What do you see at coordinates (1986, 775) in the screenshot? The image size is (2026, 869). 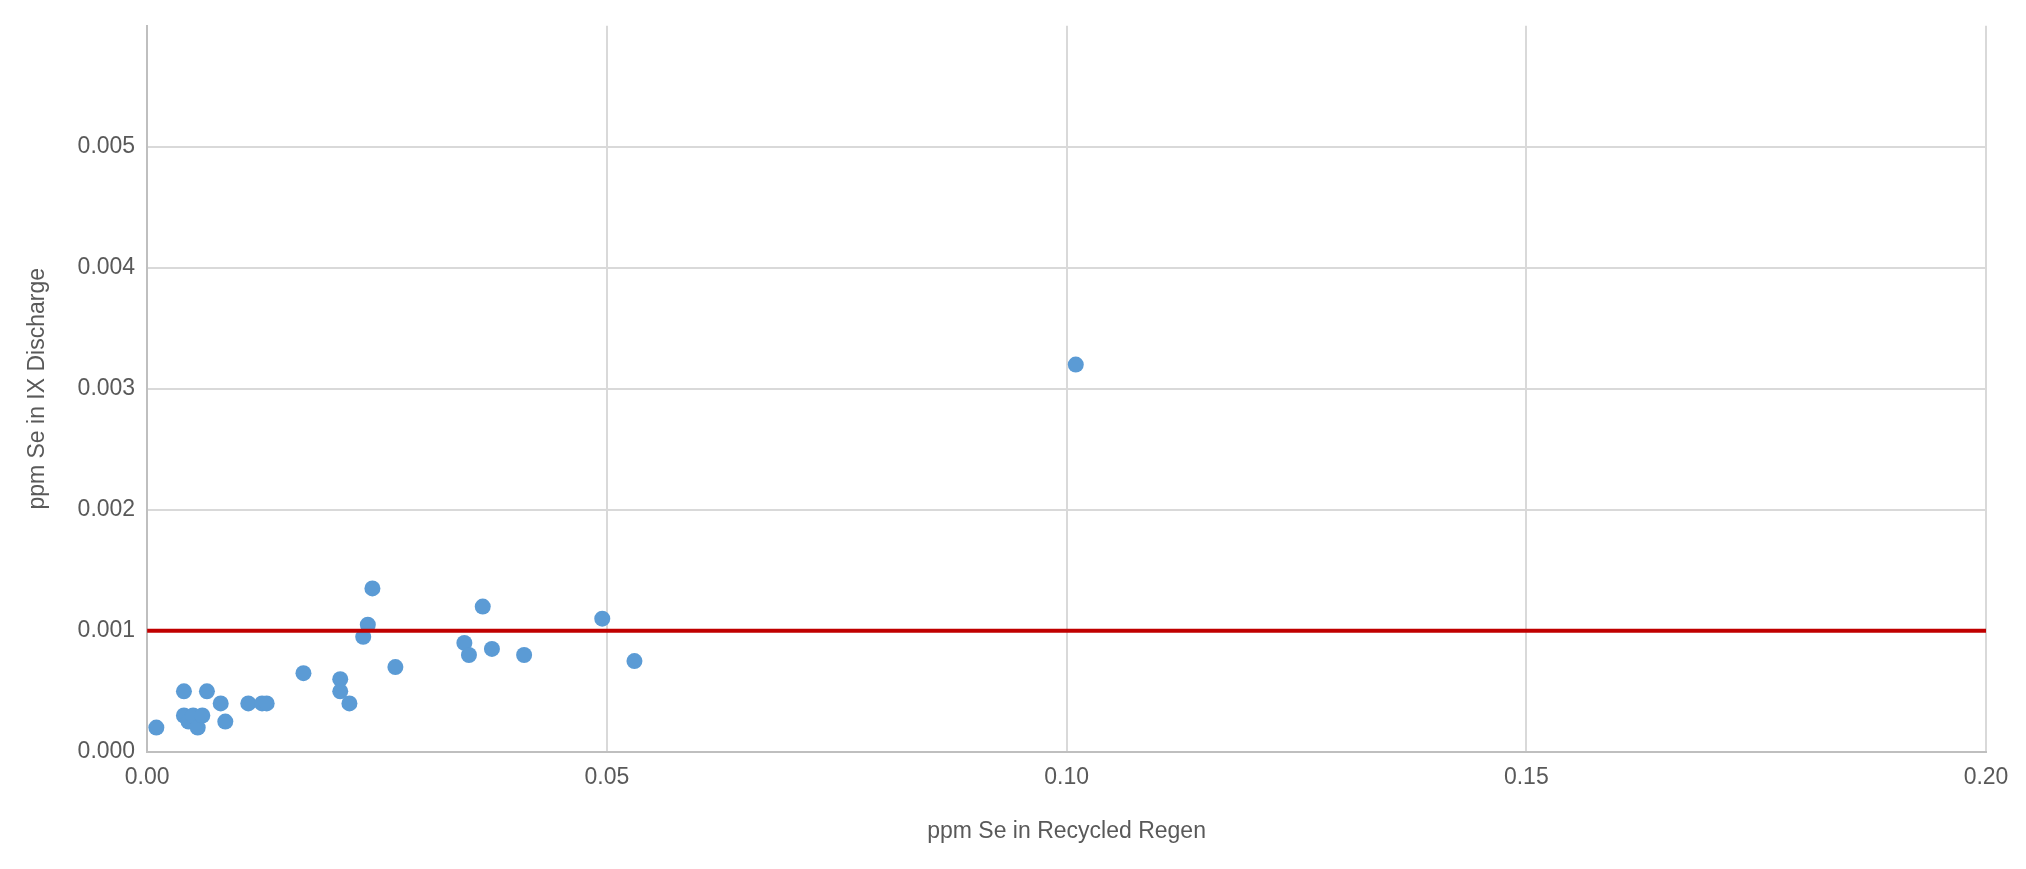 I see `x-tick-label: 0.20` at bounding box center [1986, 775].